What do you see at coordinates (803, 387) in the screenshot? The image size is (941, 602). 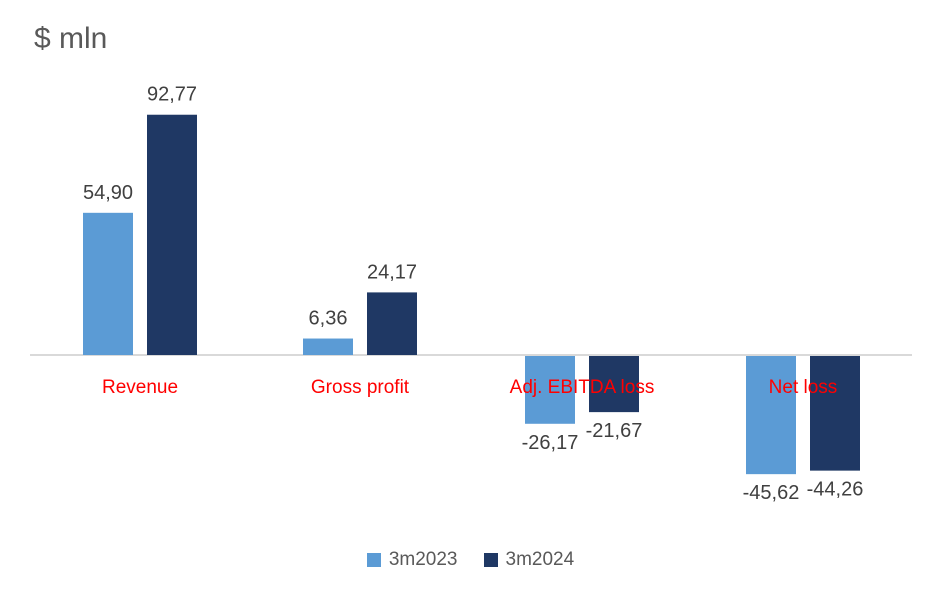 I see `category-label-3: Net loss` at bounding box center [803, 387].